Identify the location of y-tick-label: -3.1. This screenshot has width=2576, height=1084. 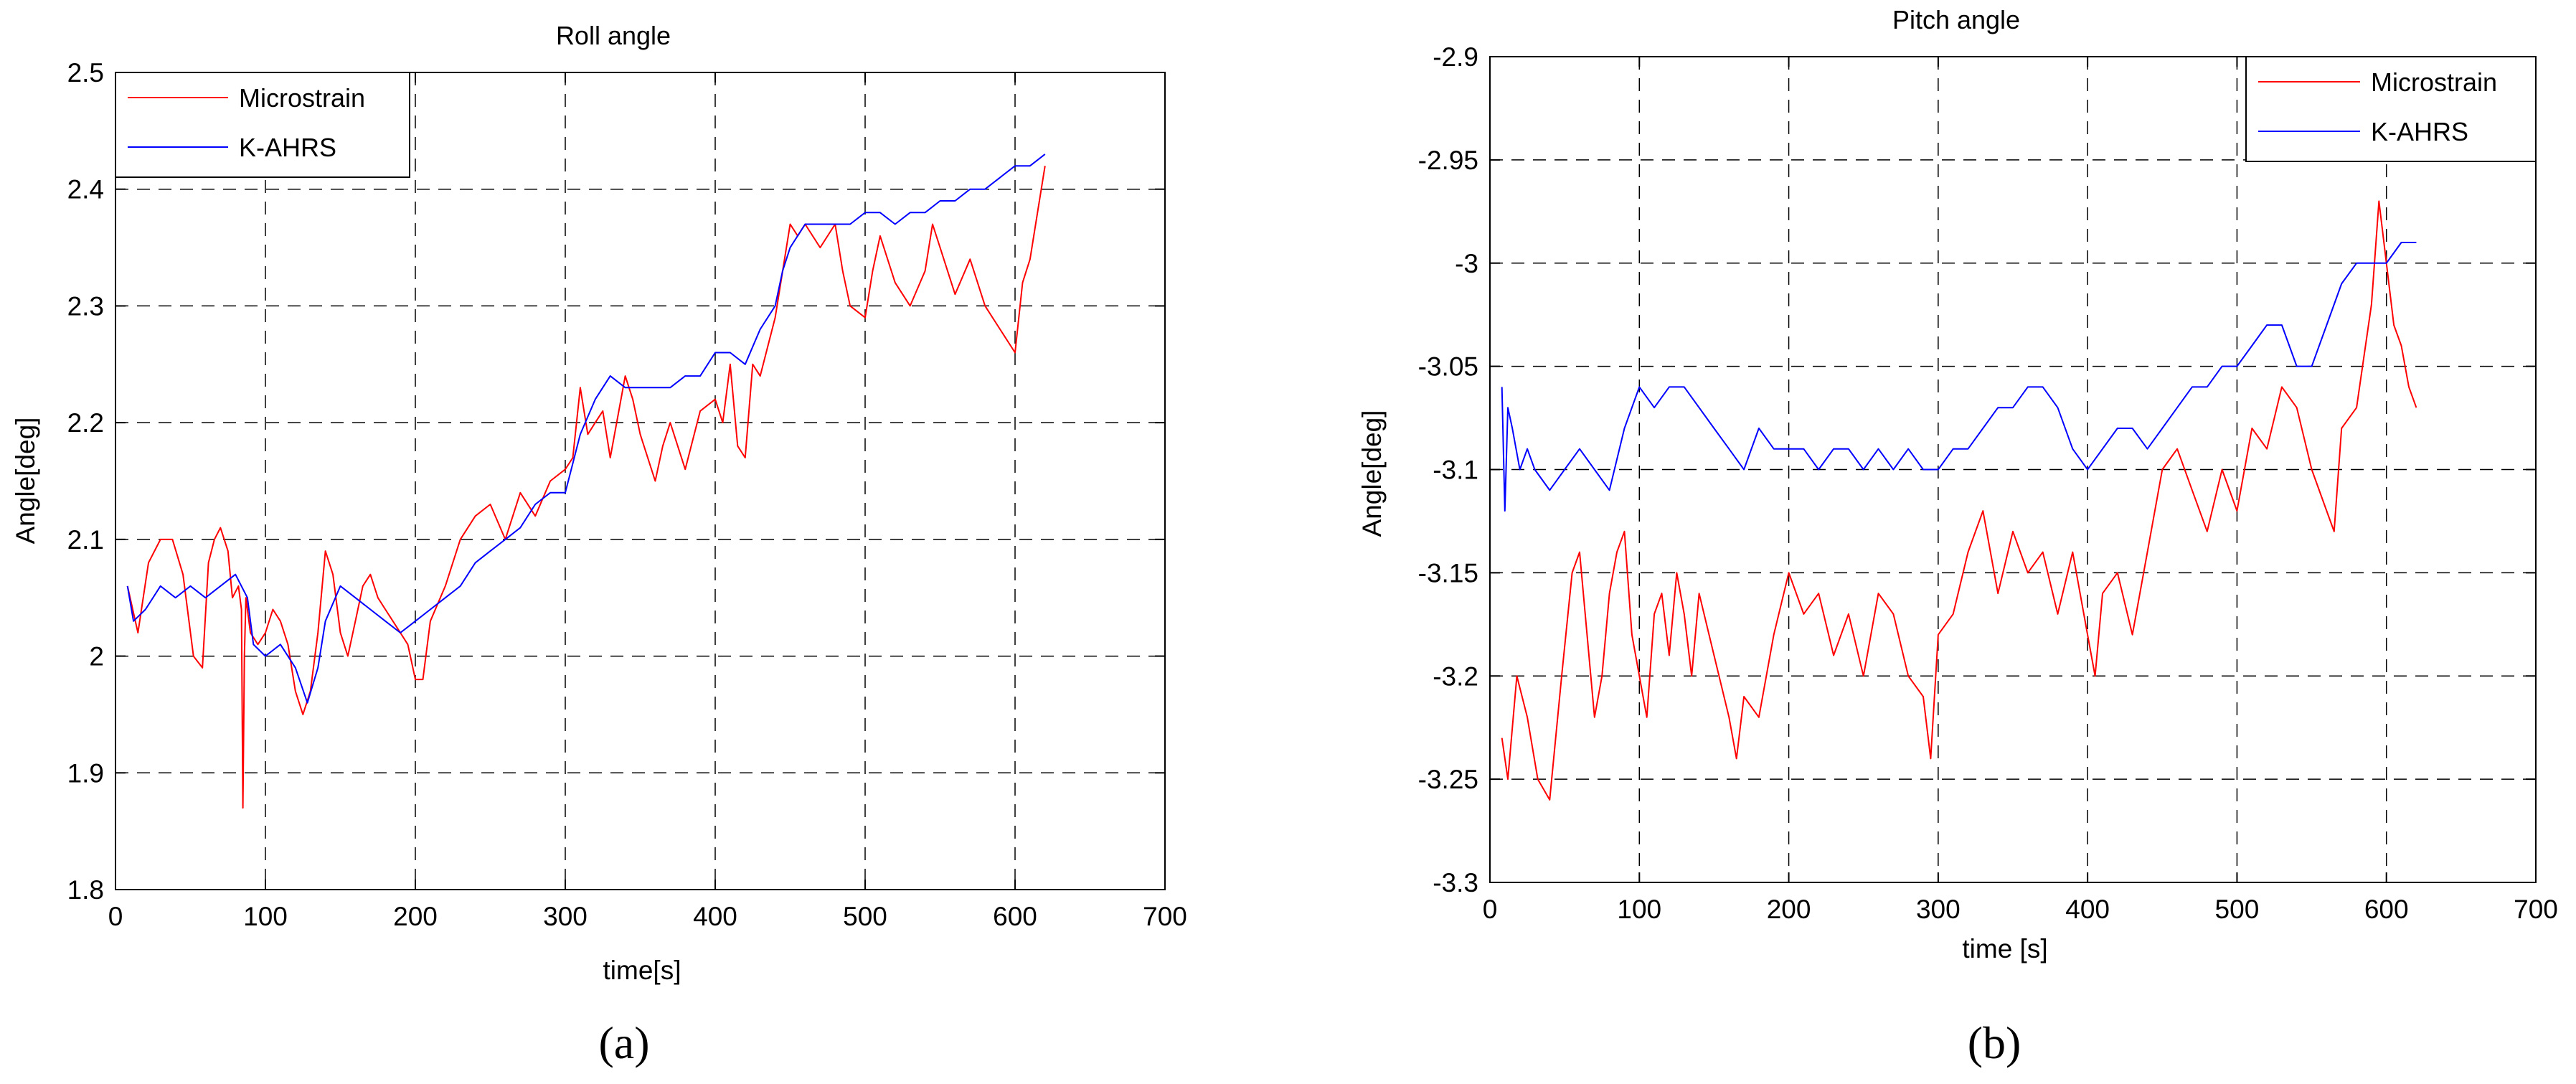
(1455, 471).